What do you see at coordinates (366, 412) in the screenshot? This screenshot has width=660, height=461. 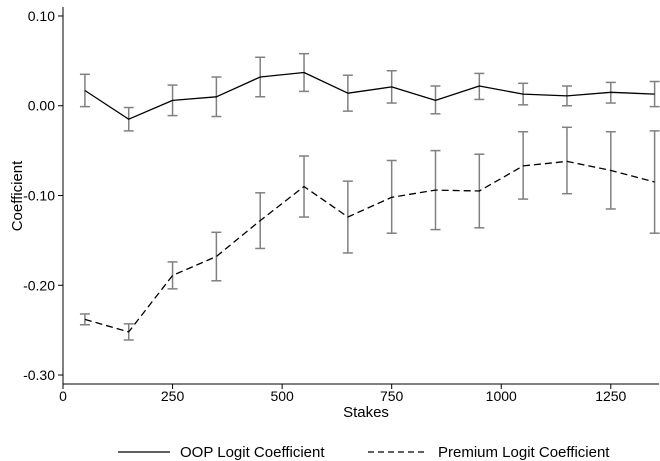 I see `x-axis-title: Stakes` at bounding box center [366, 412].